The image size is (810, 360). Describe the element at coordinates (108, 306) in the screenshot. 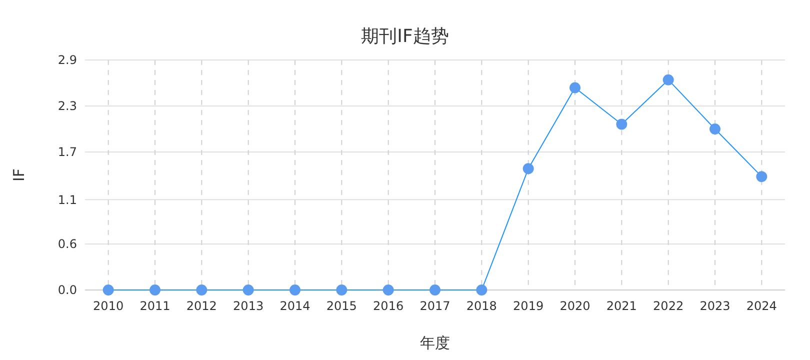

I see `x-tick-label: 2010` at that location.